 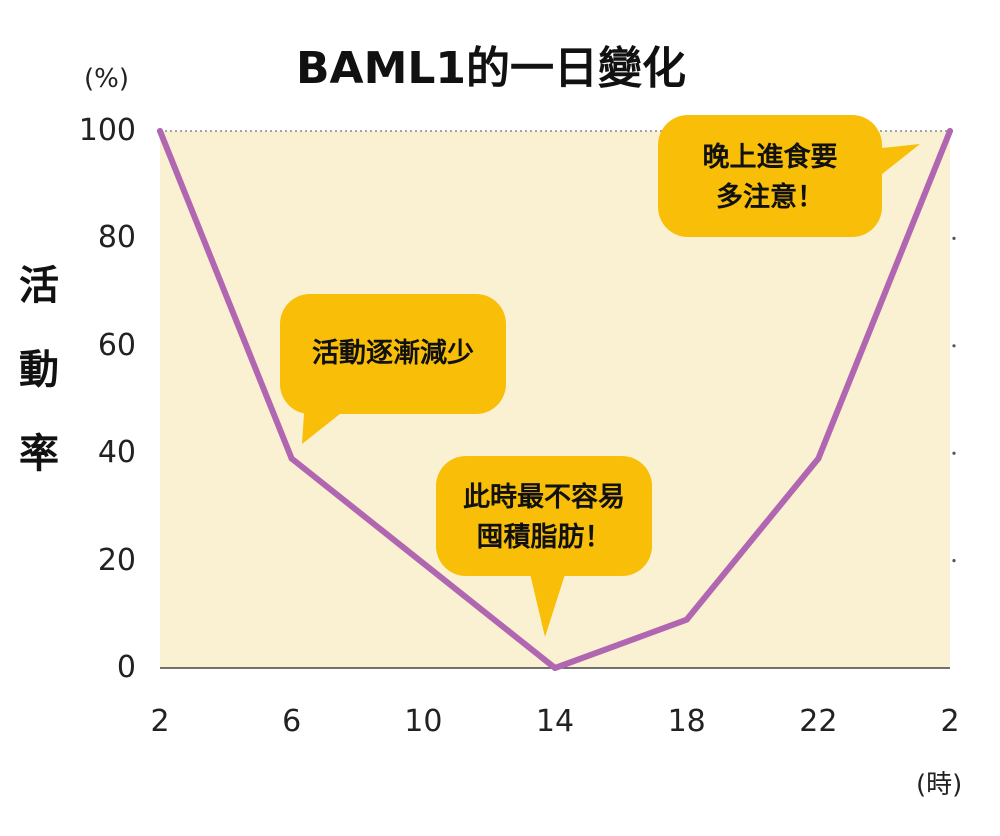 What do you see at coordinates (491, 68) in the screenshot?
I see `chart-title: BAML1的一日變化` at bounding box center [491, 68].